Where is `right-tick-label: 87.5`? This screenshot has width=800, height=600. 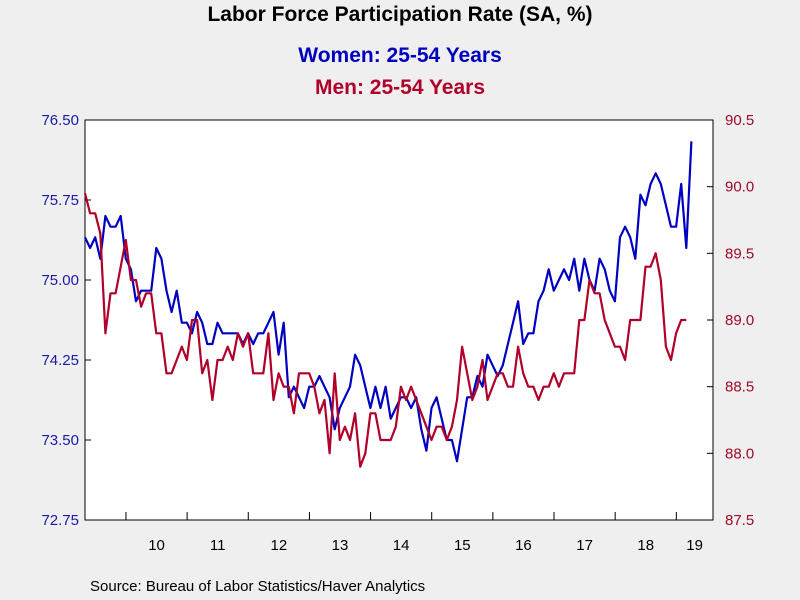
right-tick-label: 87.5 is located at coordinates (739, 520).